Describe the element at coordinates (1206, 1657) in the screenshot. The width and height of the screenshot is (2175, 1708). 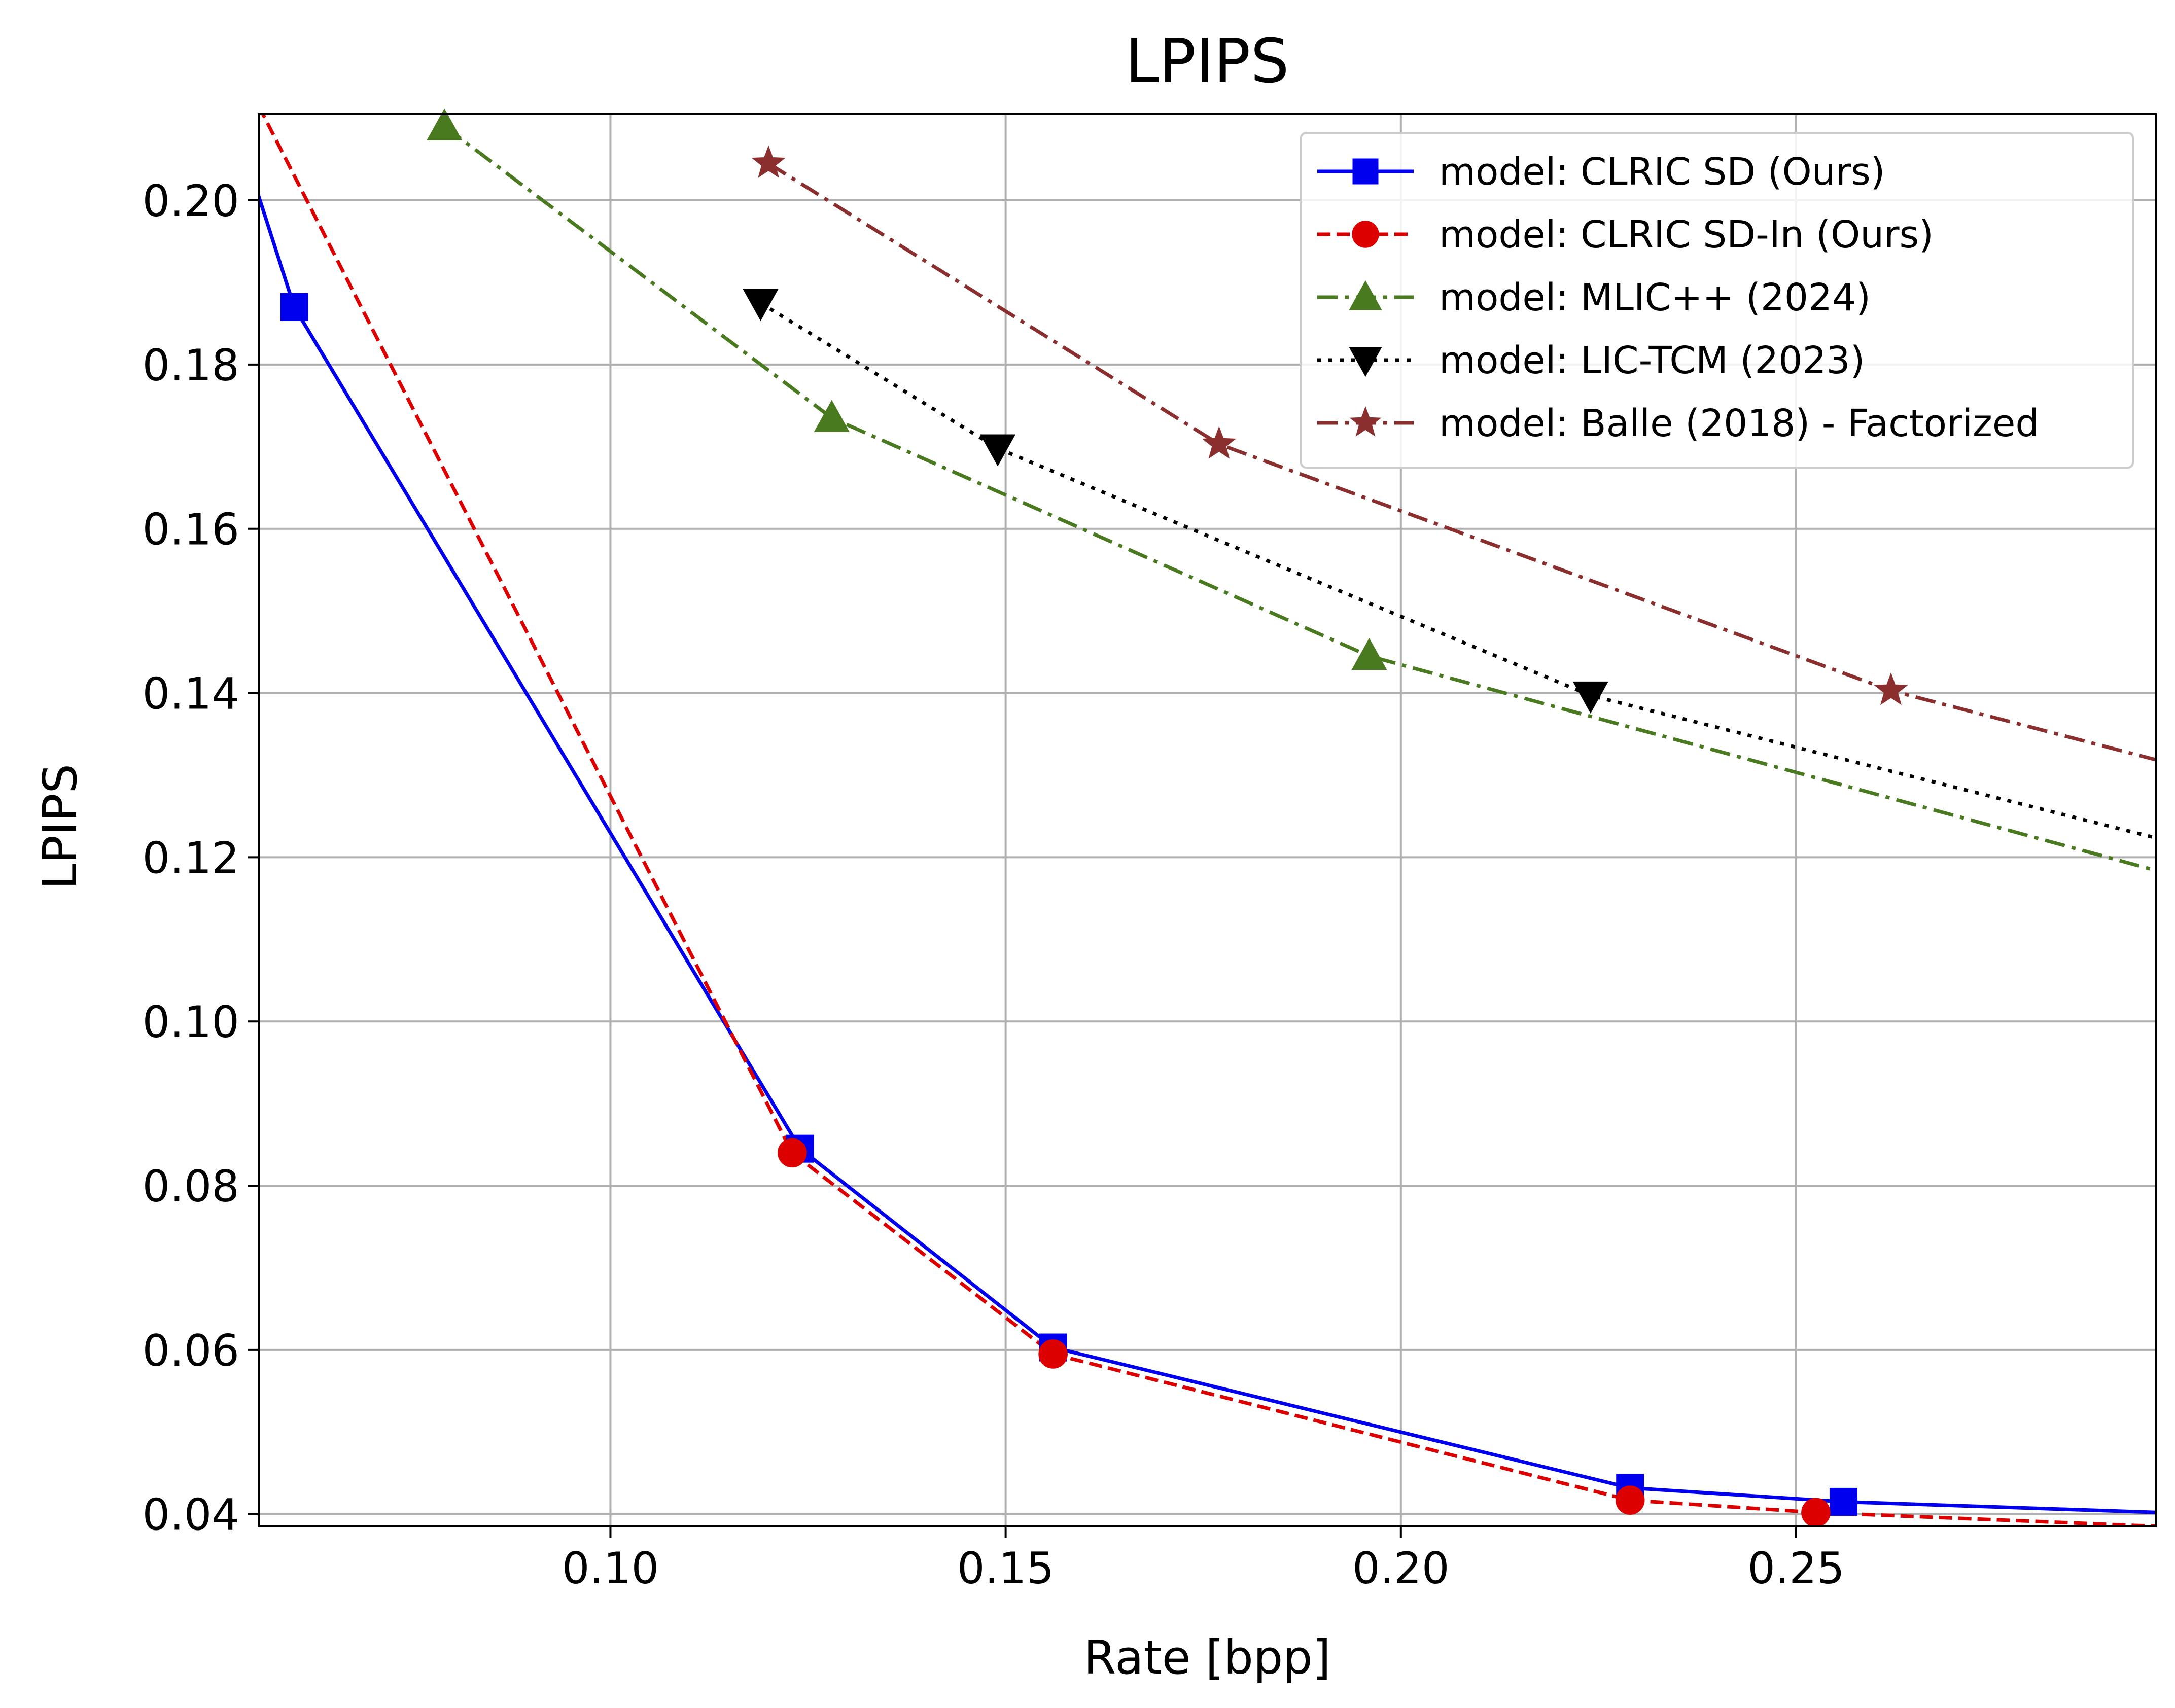
I see `x-axis-label: Rate [bpp]` at that location.